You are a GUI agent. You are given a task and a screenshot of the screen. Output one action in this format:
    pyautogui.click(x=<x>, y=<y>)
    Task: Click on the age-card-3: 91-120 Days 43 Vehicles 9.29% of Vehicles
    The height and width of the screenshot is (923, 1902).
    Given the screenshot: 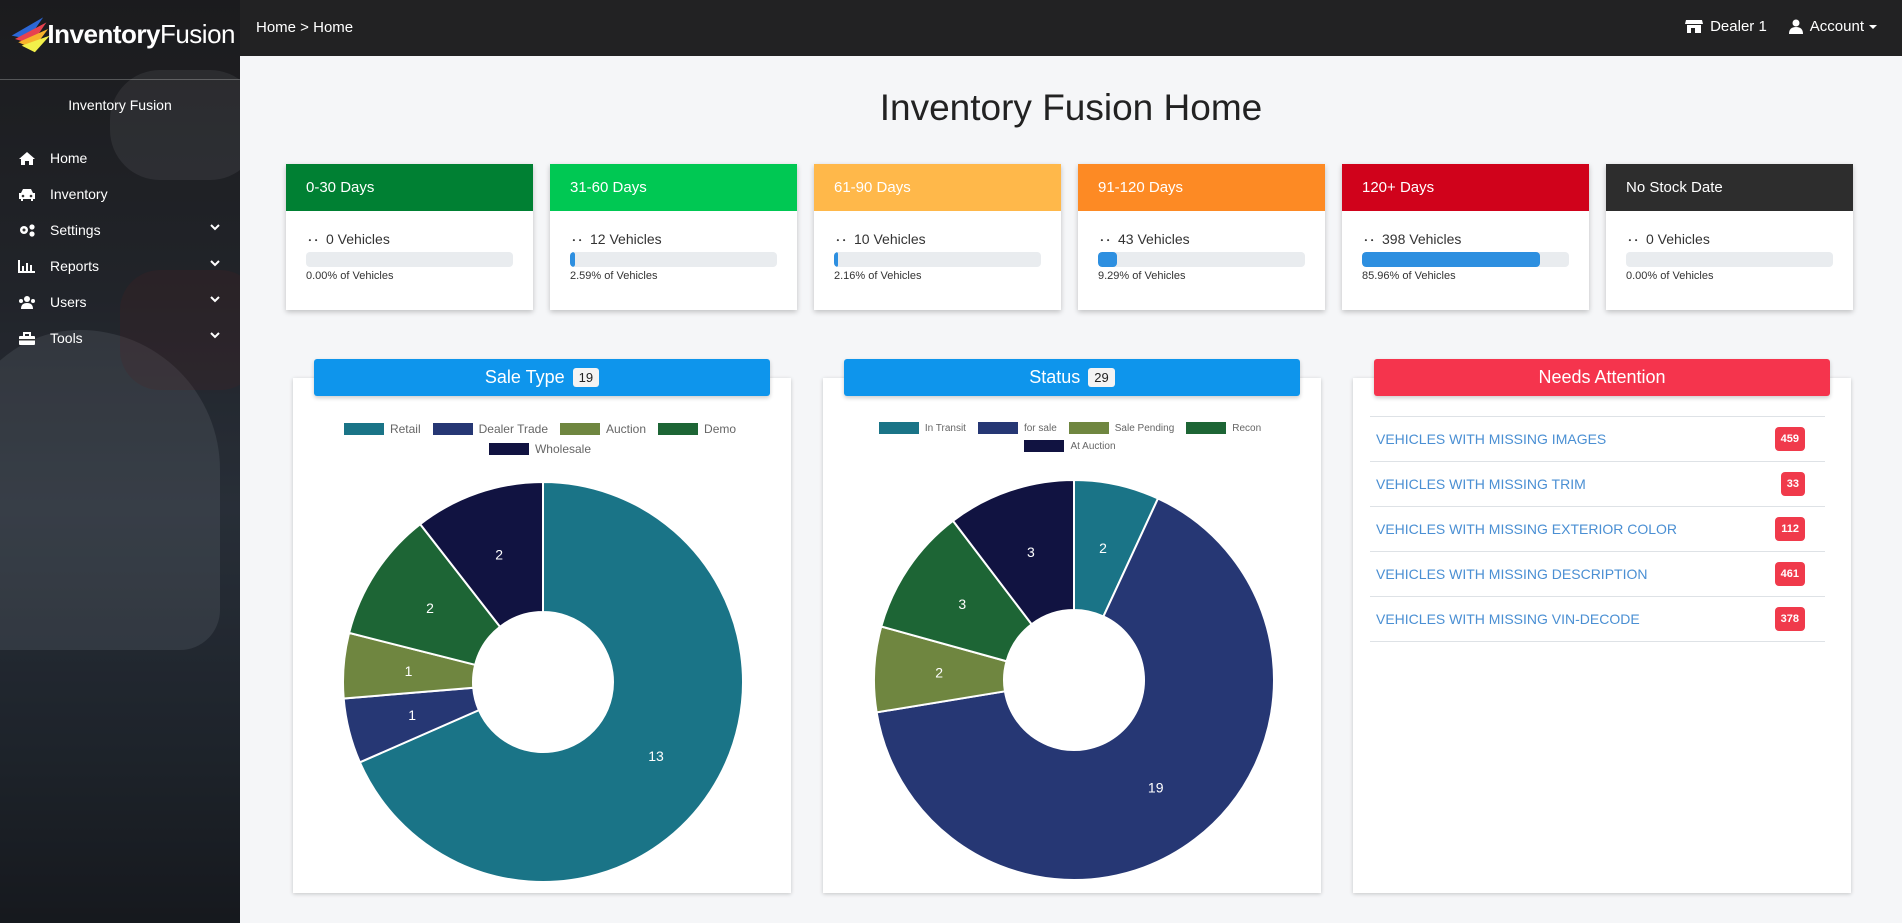 What is the action you would take?
    pyautogui.click(x=1201, y=237)
    